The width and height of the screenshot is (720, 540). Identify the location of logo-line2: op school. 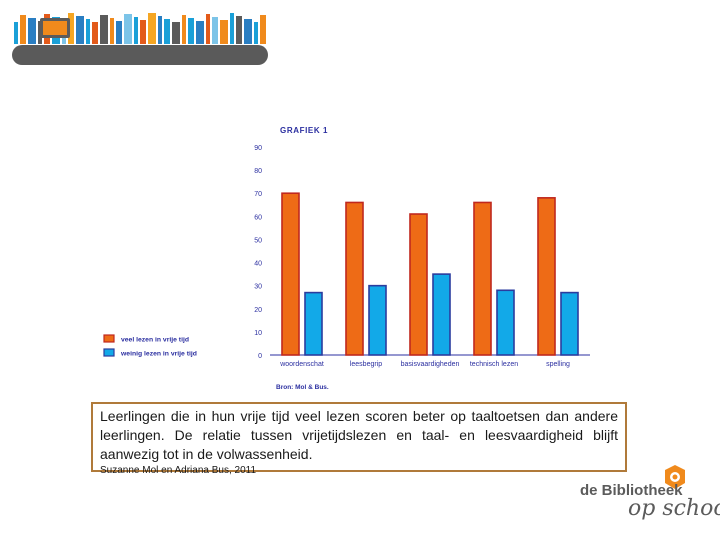
(674, 508).